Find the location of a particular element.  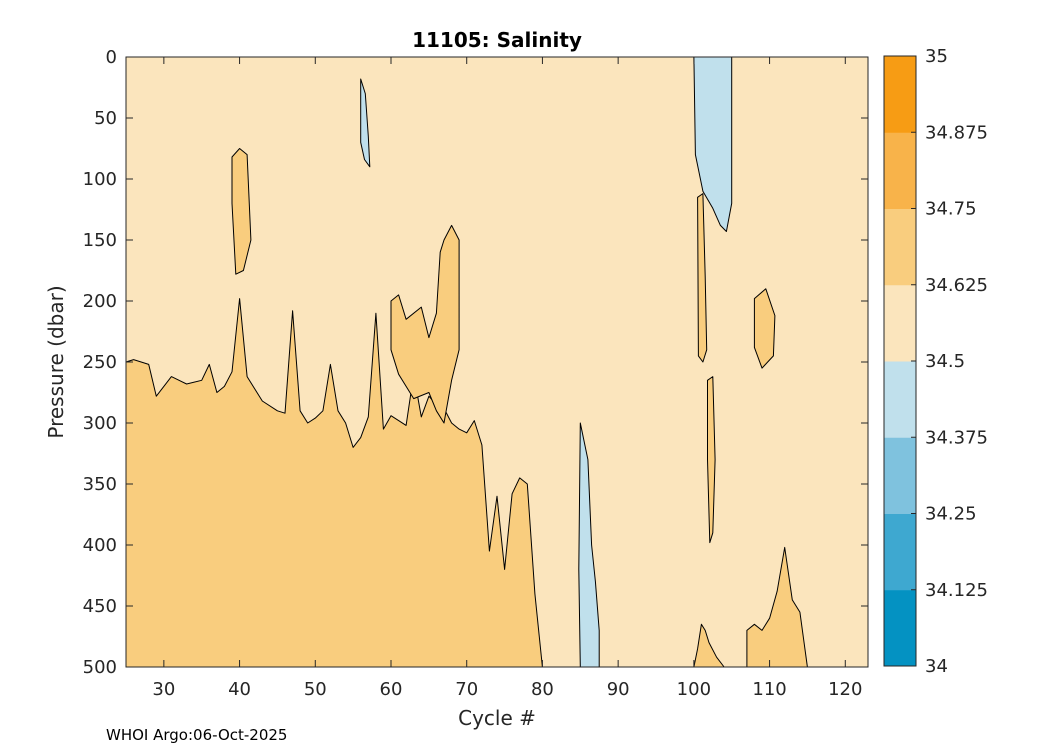

x-tick-label: 60 is located at coordinates (391, 689).